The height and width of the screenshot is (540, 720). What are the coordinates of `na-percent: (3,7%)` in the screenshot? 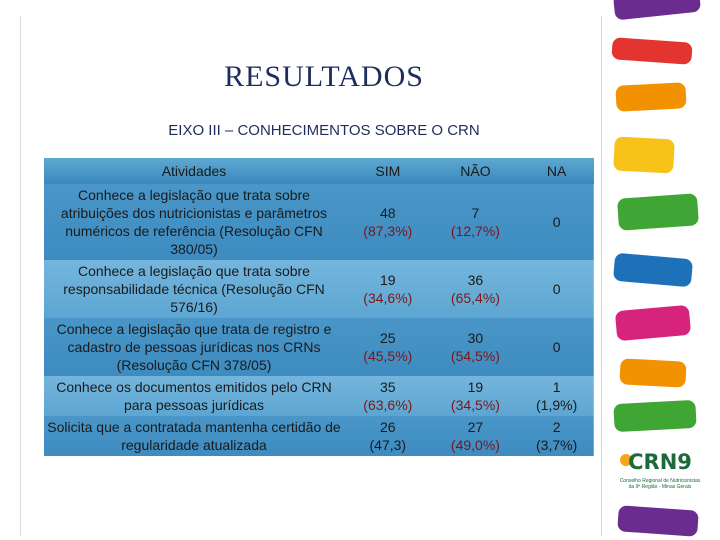 It's located at (557, 445).